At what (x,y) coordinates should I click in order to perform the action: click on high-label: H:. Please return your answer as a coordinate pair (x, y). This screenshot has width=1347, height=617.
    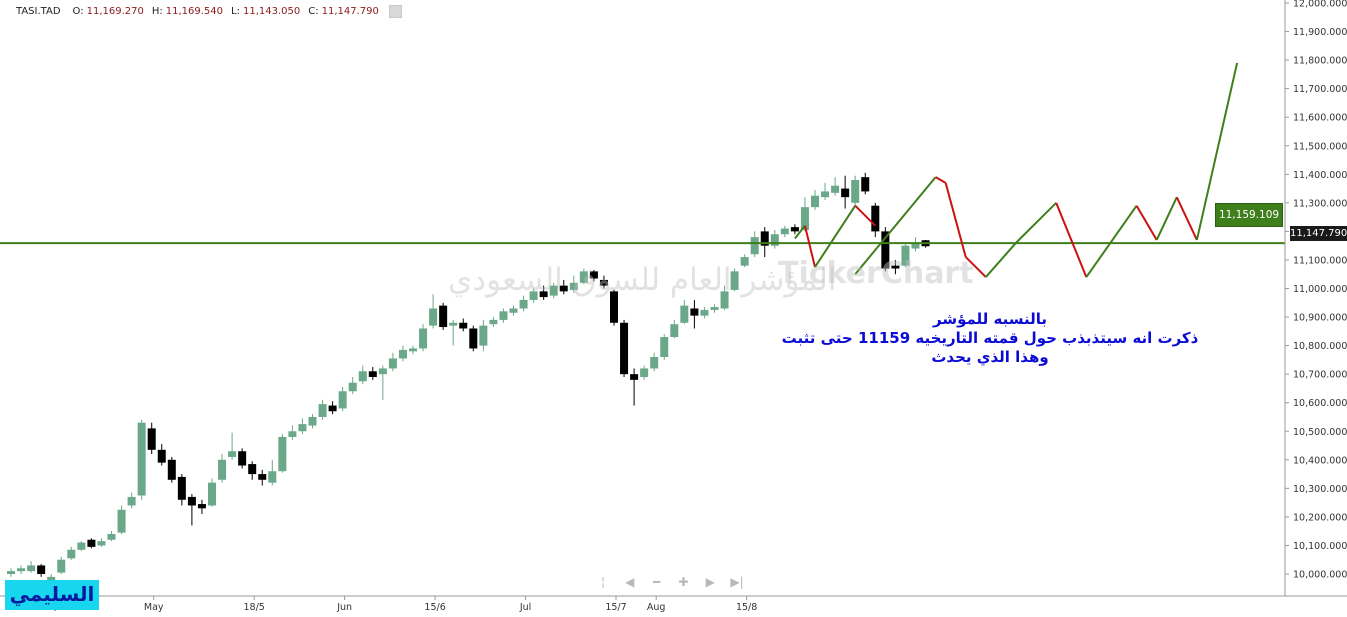
    Looking at the image, I should click on (157, 11).